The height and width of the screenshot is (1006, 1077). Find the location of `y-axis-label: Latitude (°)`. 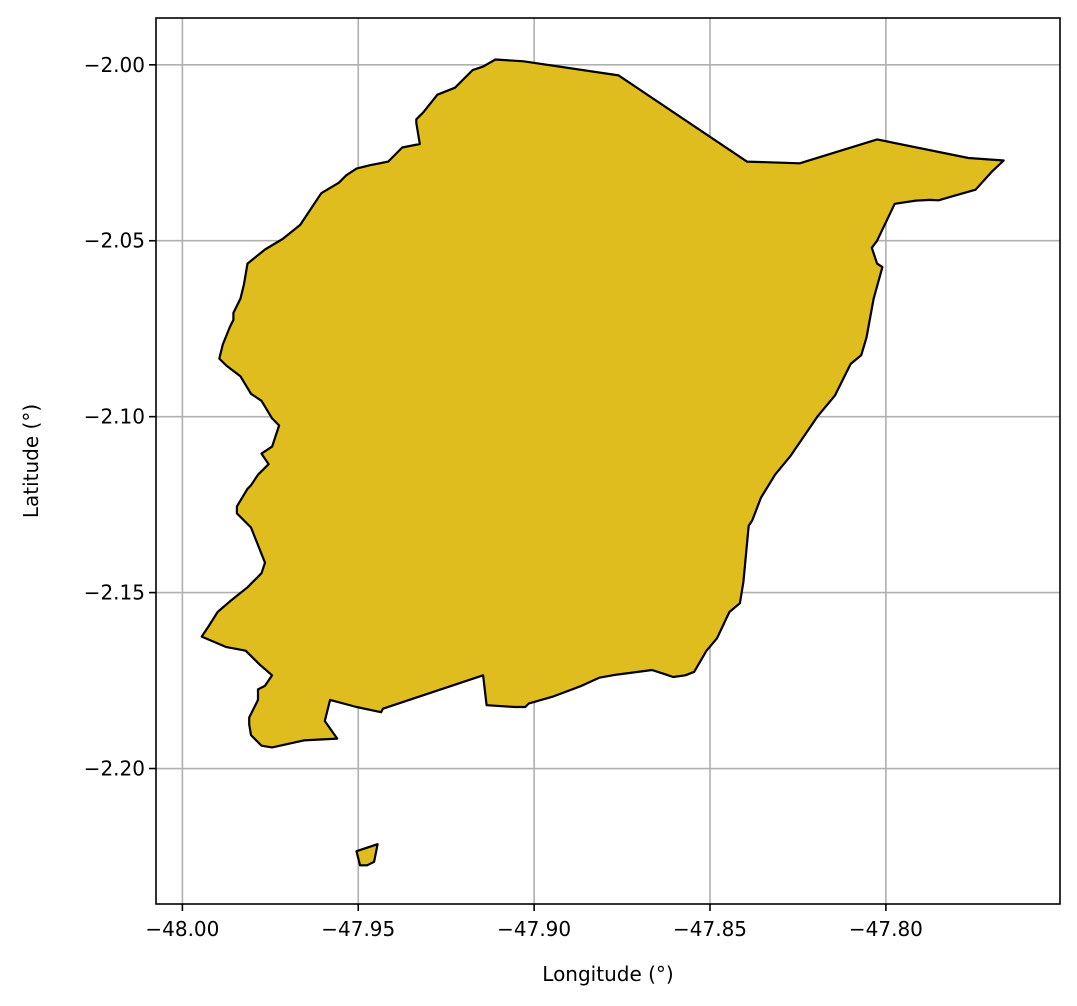

y-axis-label: Latitude (°) is located at coordinates (31, 461).